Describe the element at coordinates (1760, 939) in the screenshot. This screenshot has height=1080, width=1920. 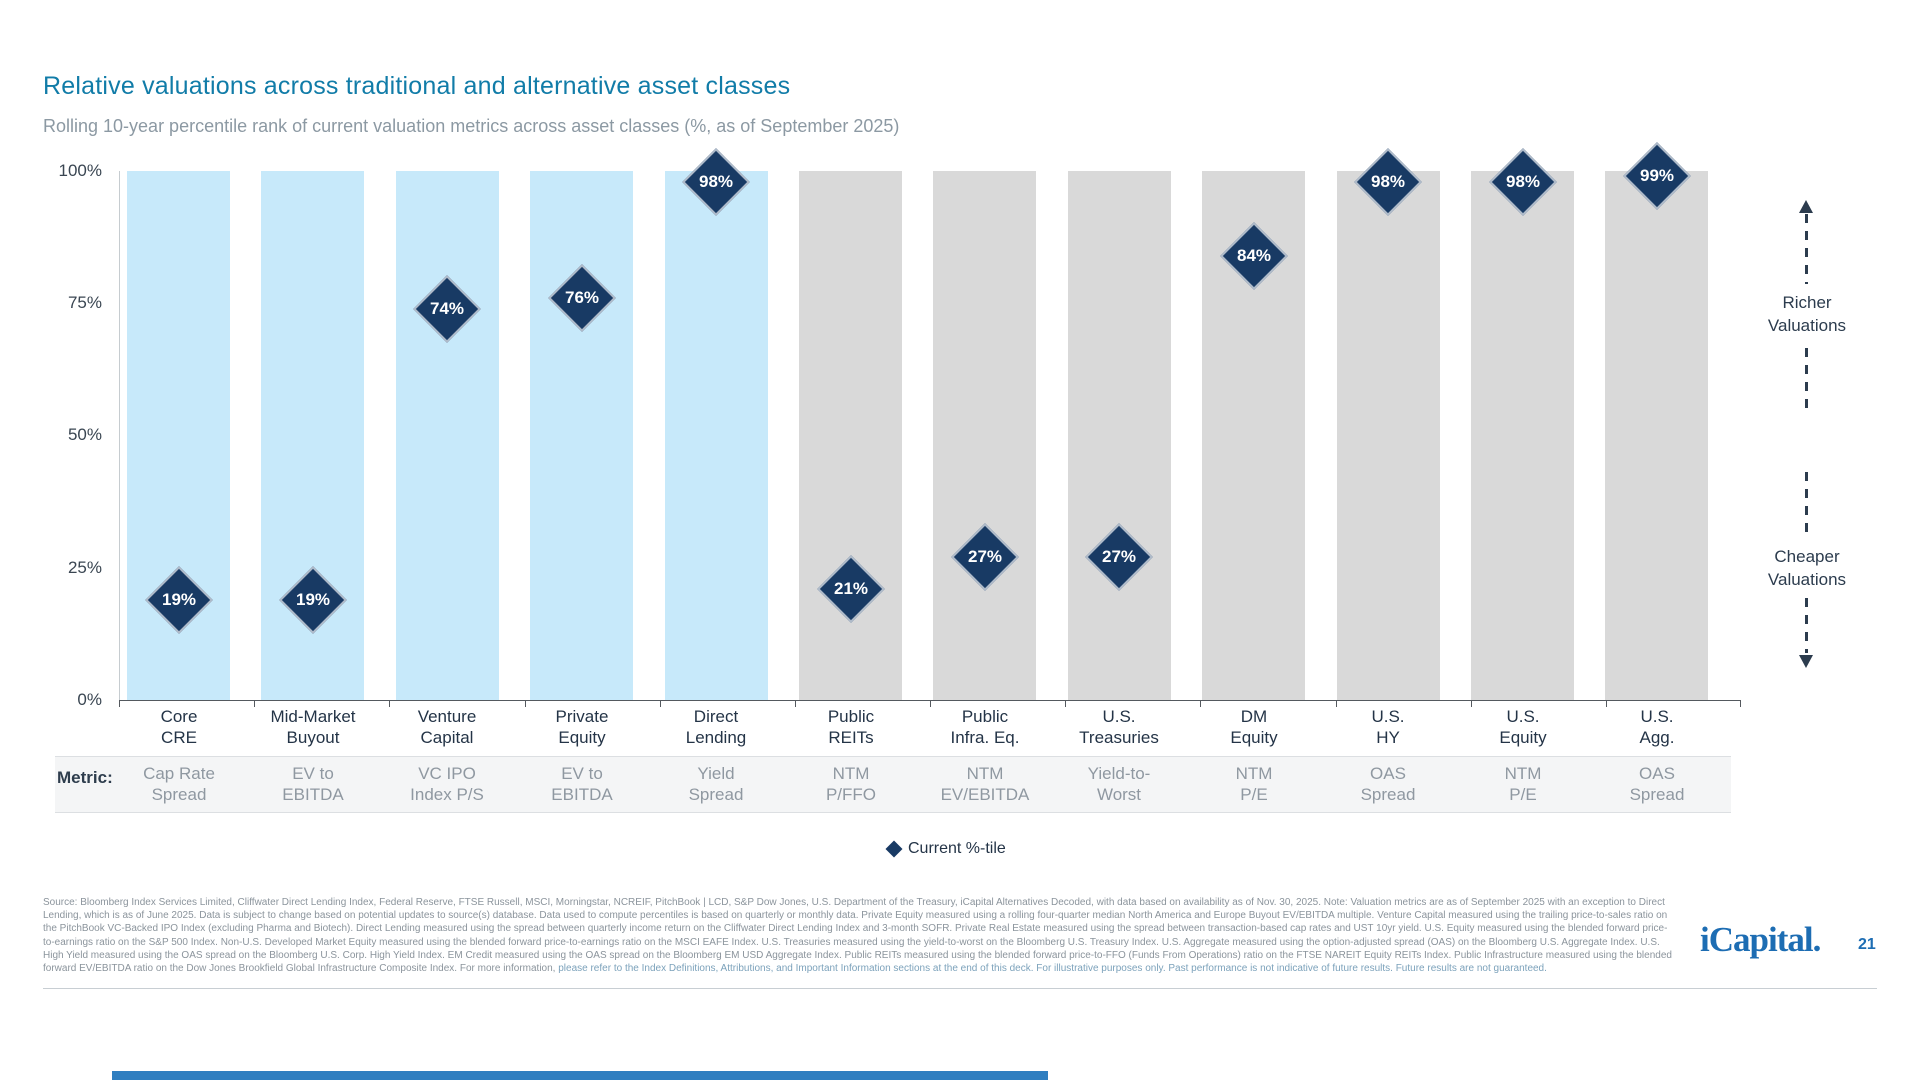
I see `icapital-logo: iCapital.` at that location.